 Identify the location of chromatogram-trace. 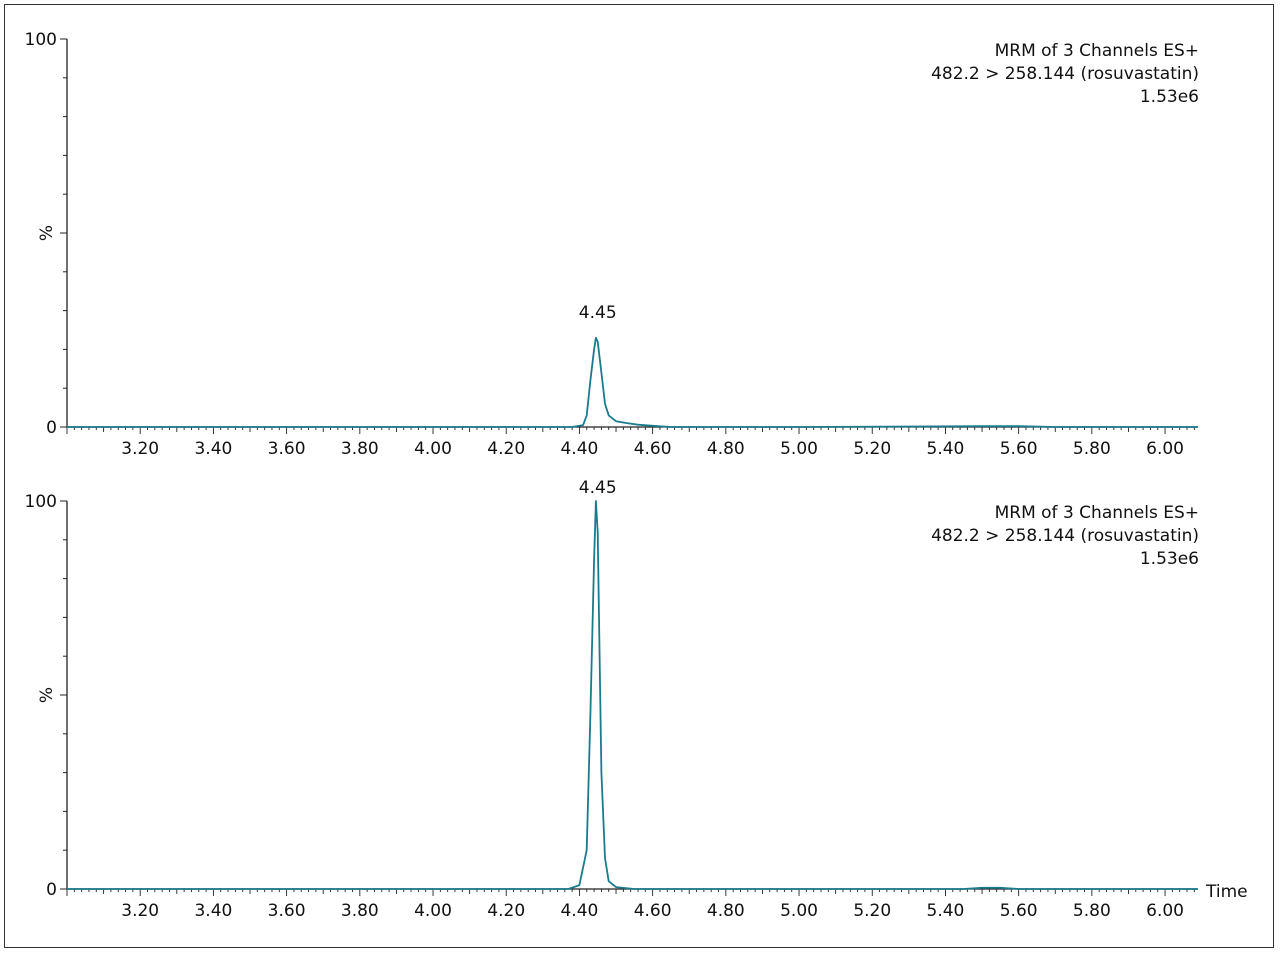
(632, 382).